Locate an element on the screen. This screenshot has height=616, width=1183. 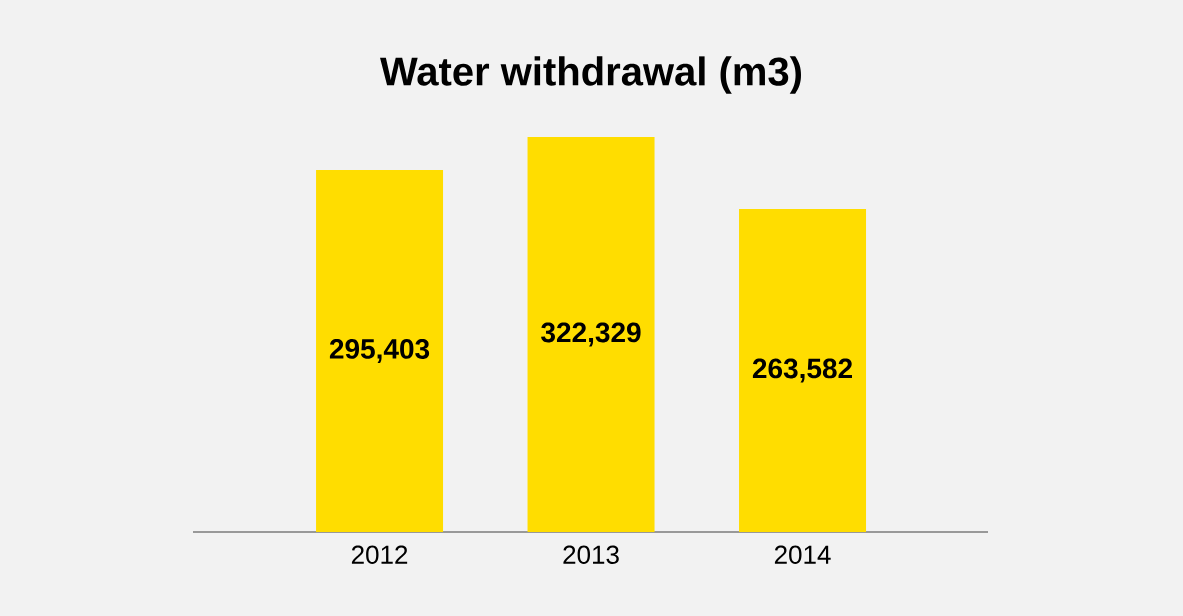
chart-title: Water withdrawal (m3) is located at coordinates (590, 75).